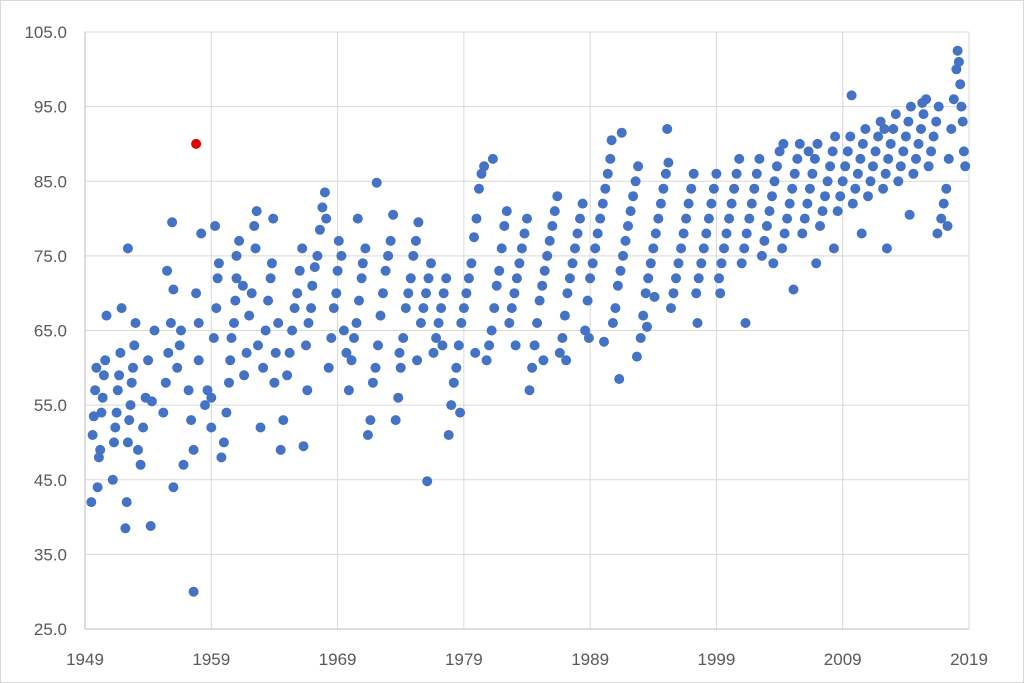 The image size is (1024, 683). Describe the element at coordinates (50, 554) in the screenshot. I see `y-tick-label: 35.0` at that location.